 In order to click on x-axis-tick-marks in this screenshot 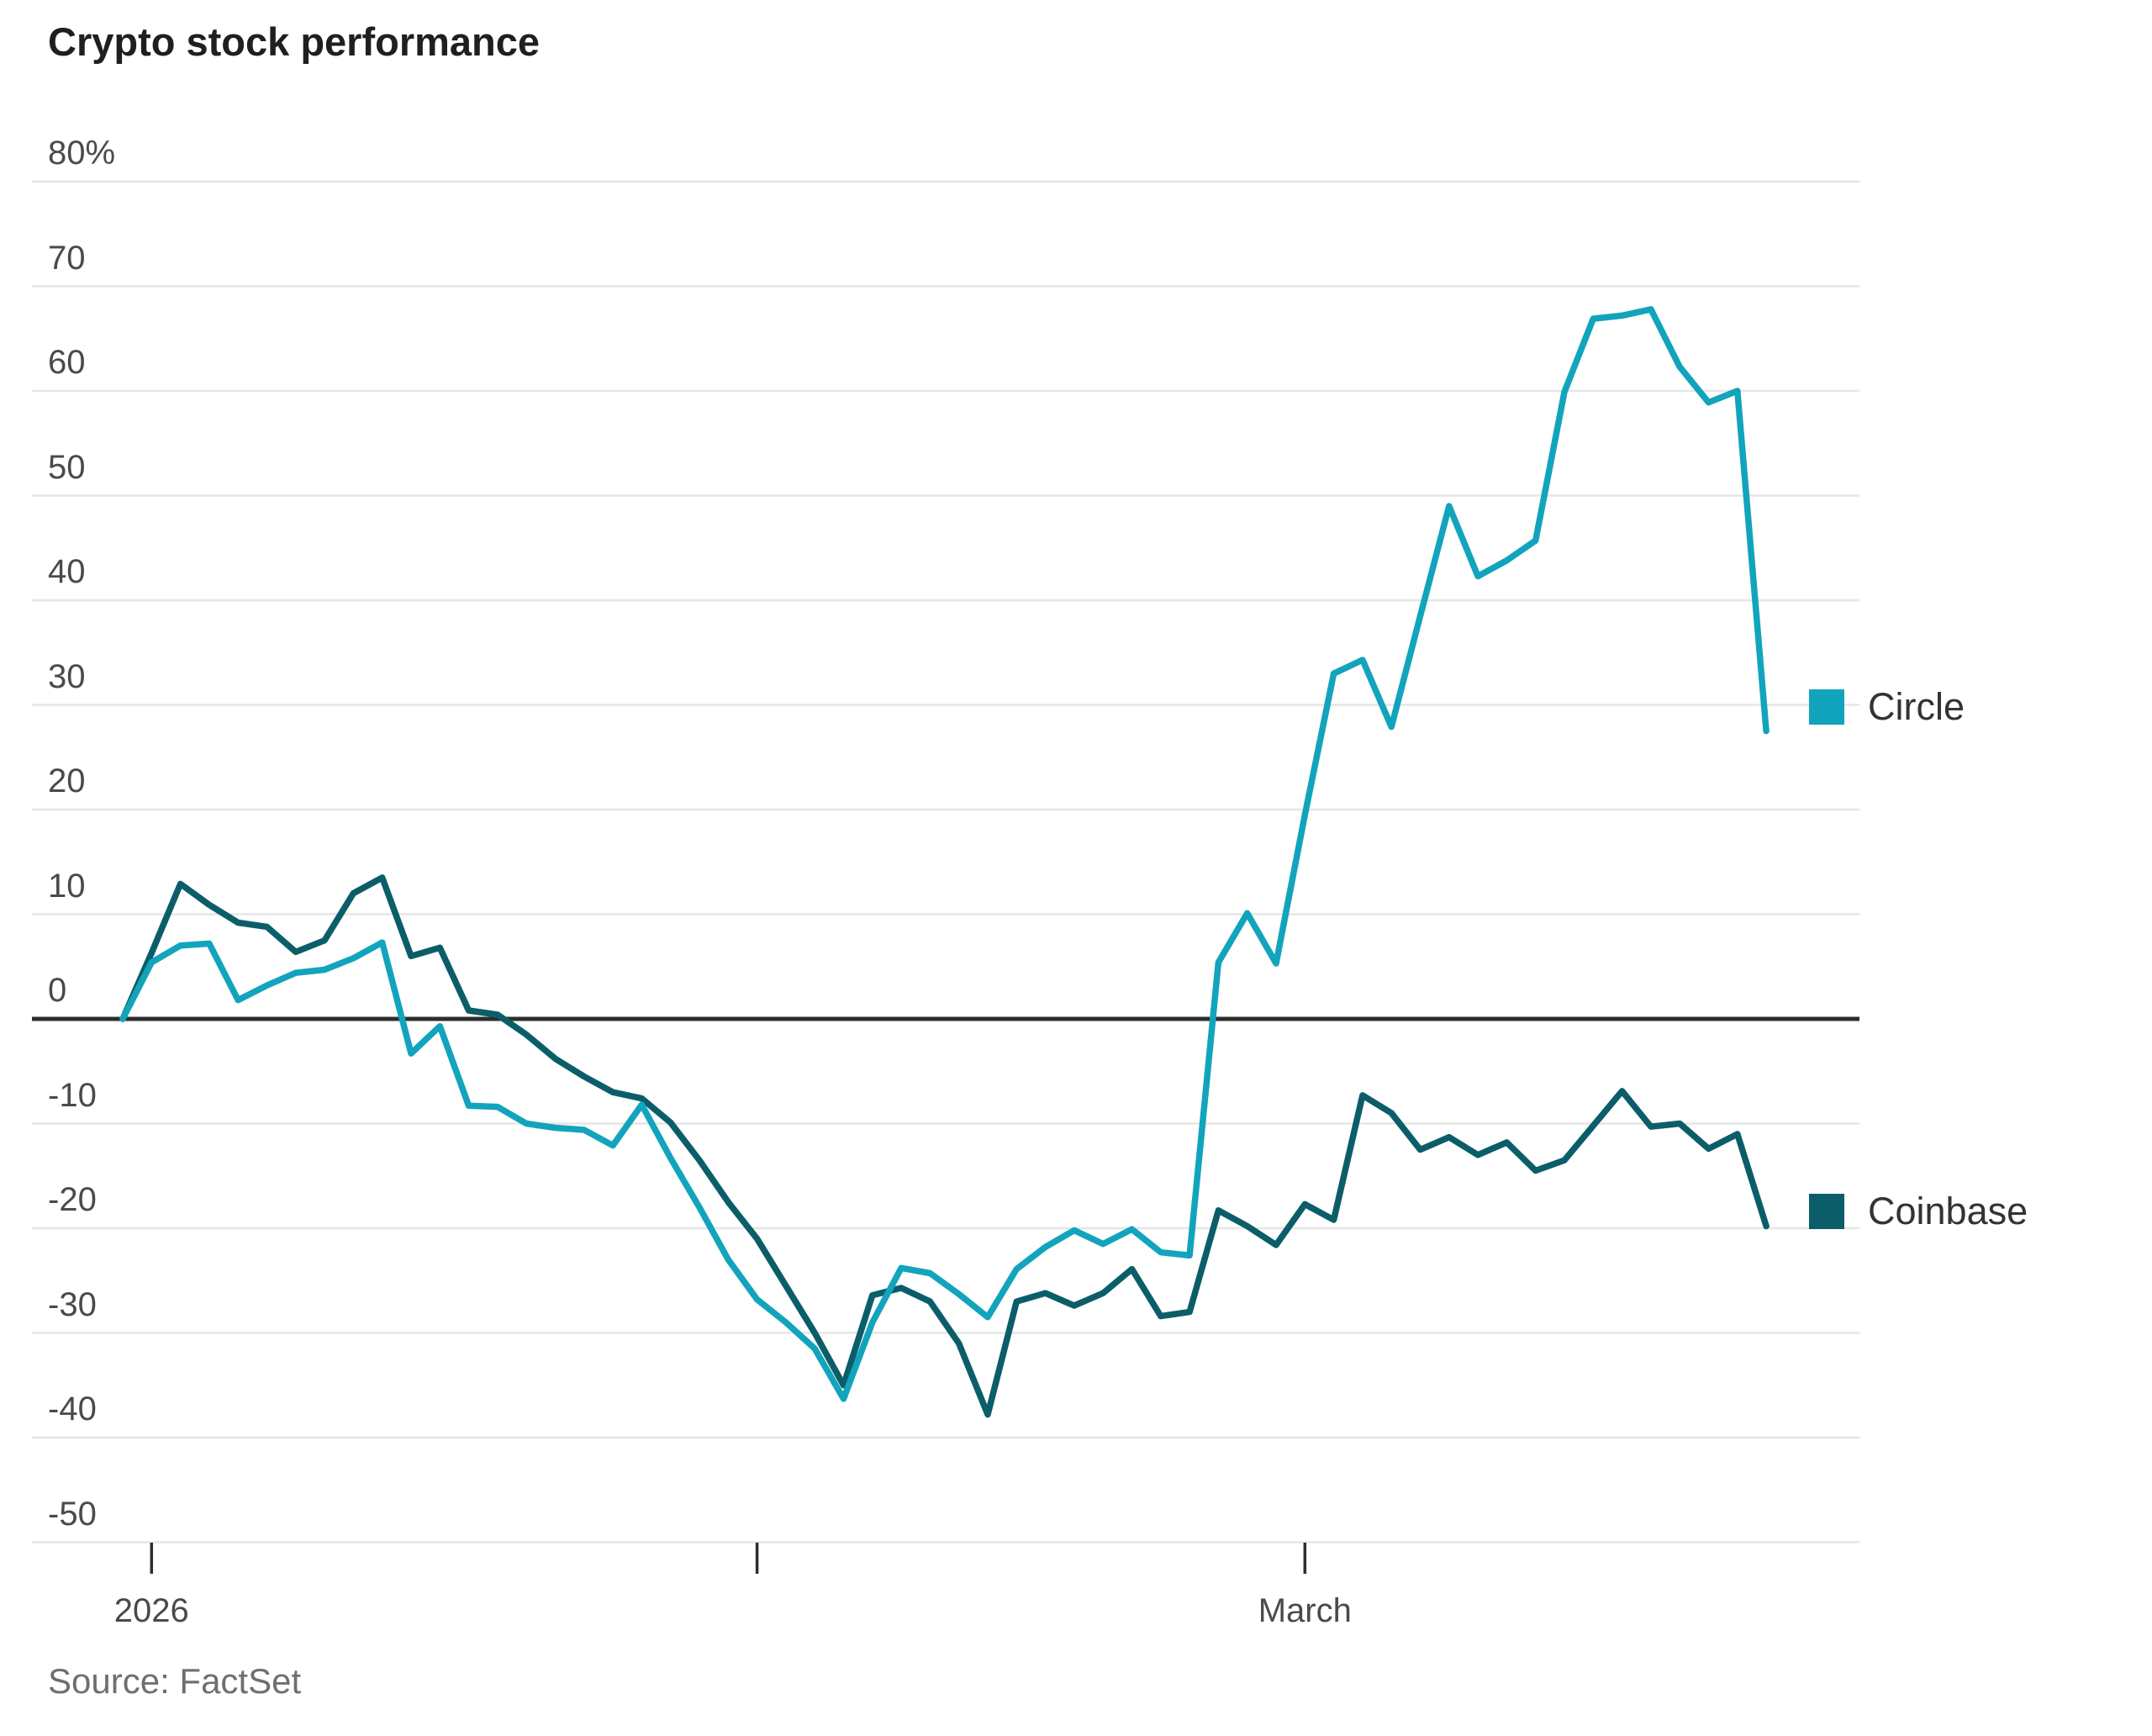, I will do `click(728, 1558)`.